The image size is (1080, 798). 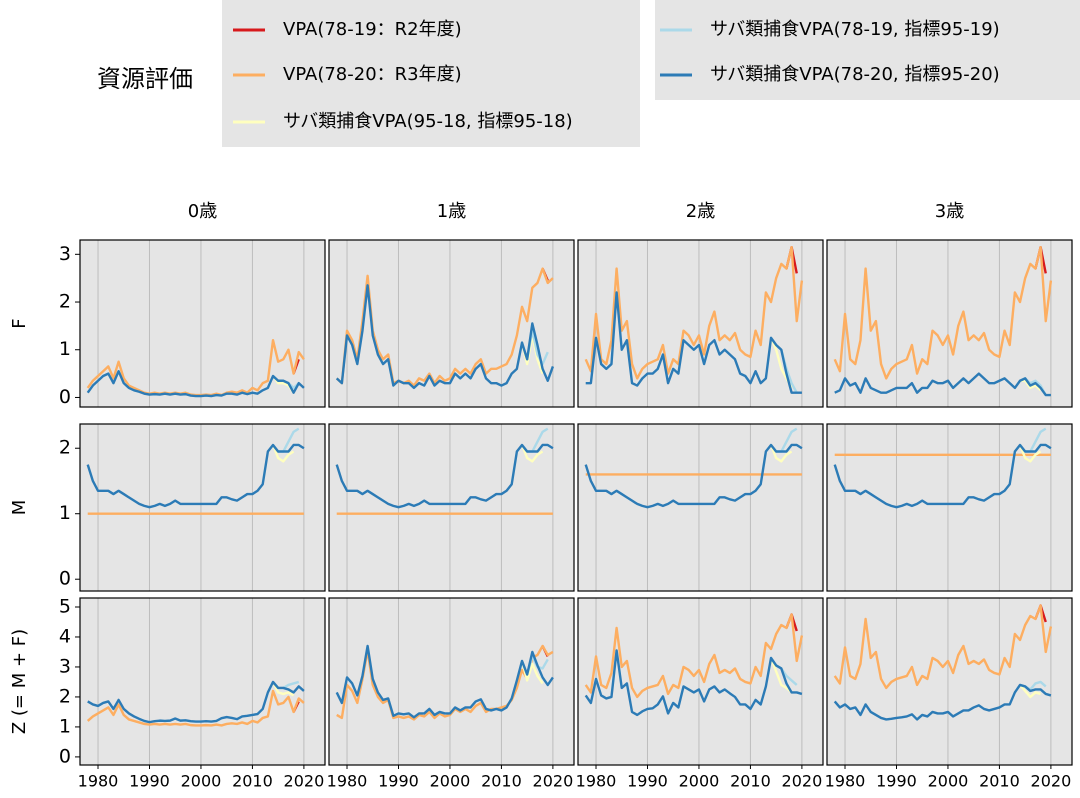 What do you see at coordinates (855, 29) in the screenshot?
I see `legend-label: サバ類捕食VPA(78-19, 指標95-19)` at bounding box center [855, 29].